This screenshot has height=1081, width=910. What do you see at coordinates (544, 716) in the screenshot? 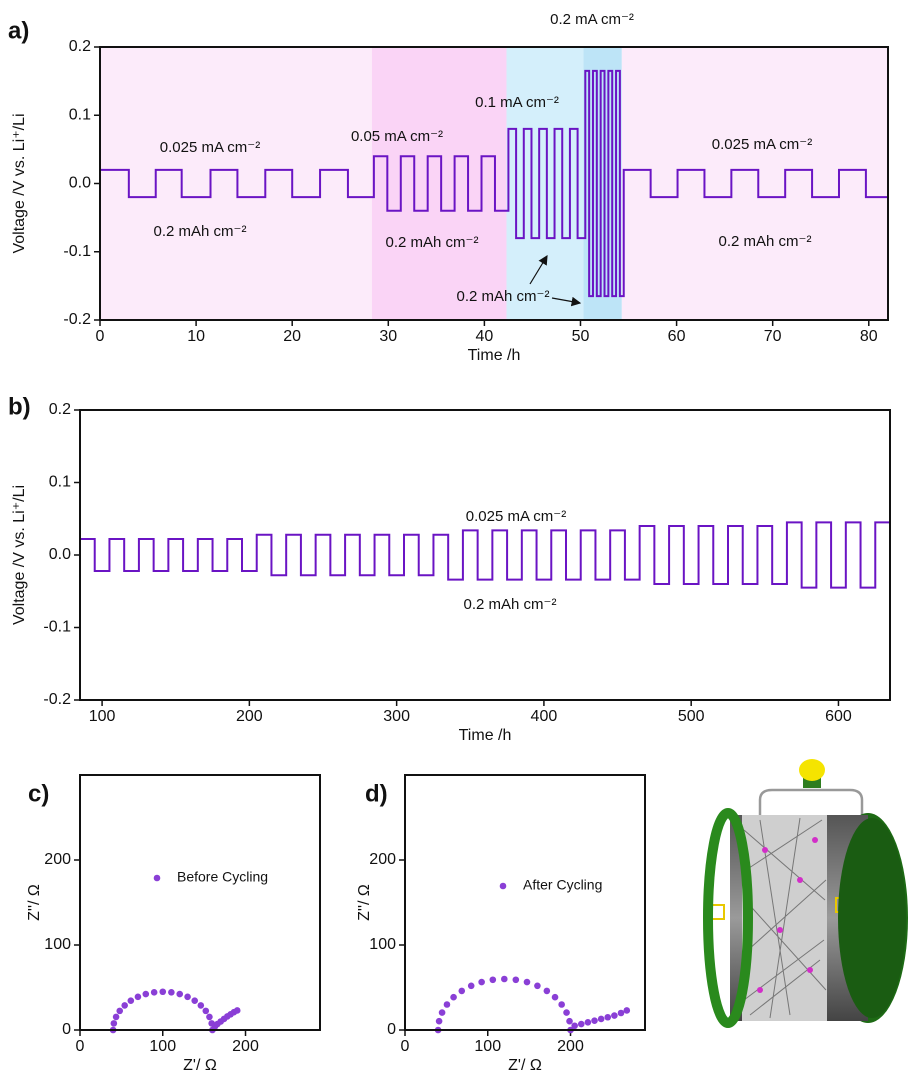
I see `x-tick-label: 400` at bounding box center [544, 716].